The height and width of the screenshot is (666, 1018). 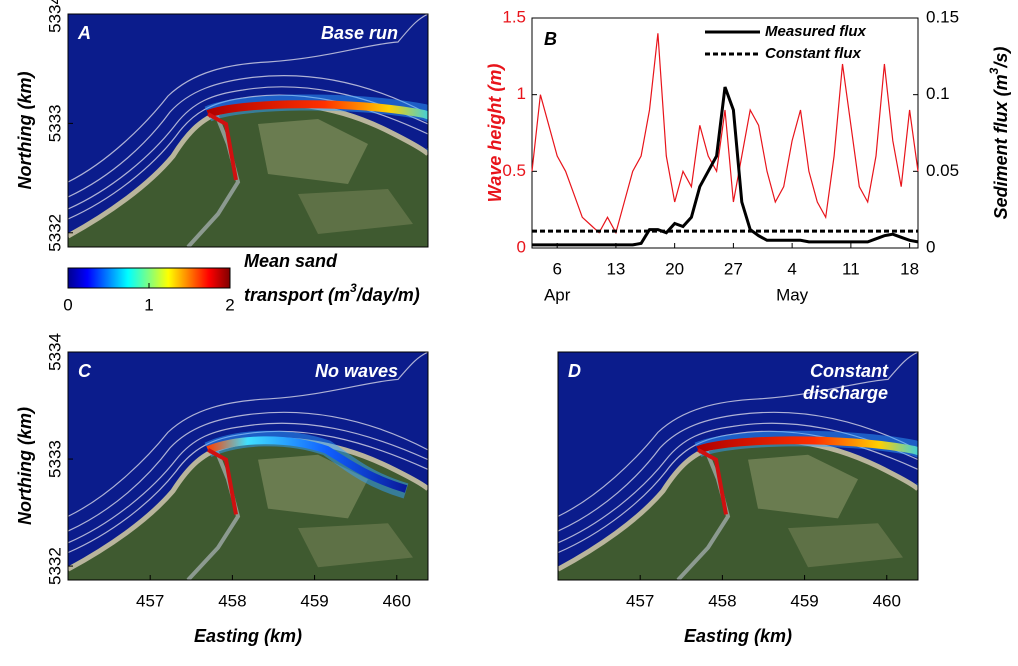 What do you see at coordinates (297, 295) in the screenshot?
I see `text-part: transport (m` at bounding box center [297, 295].